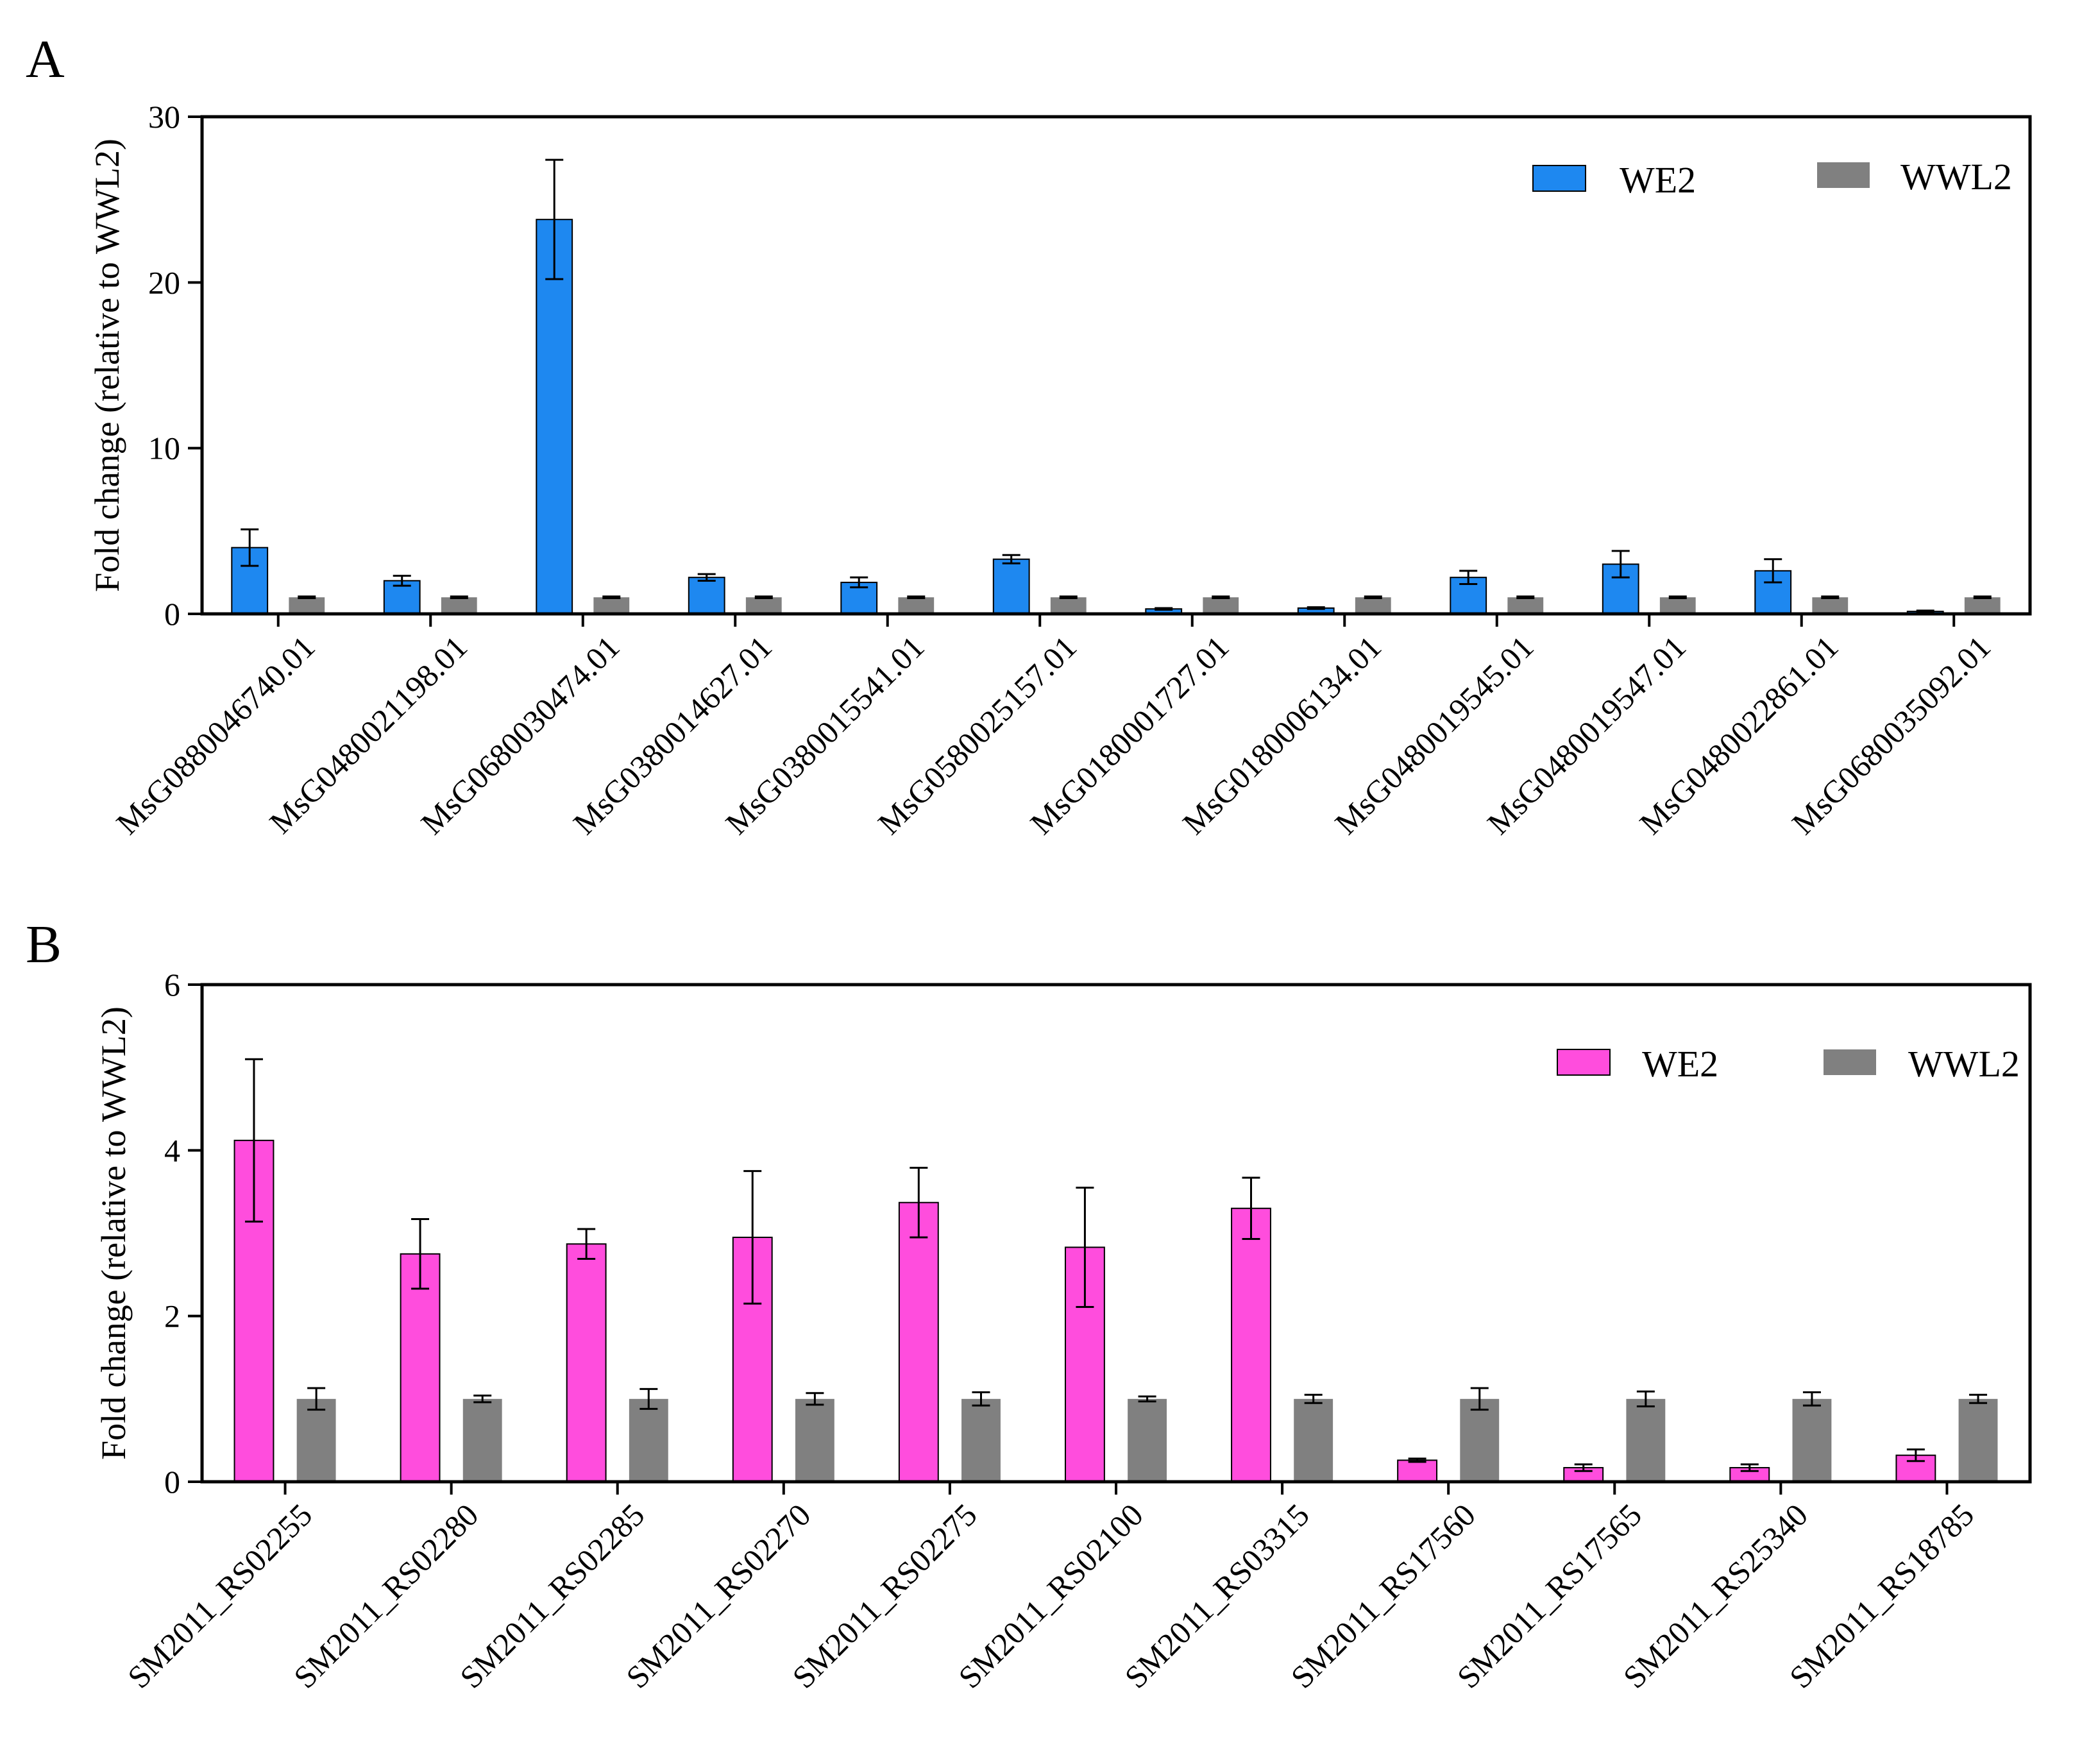  I want to click on category-label: SM2011_RS25340, so click(1715, 1596).